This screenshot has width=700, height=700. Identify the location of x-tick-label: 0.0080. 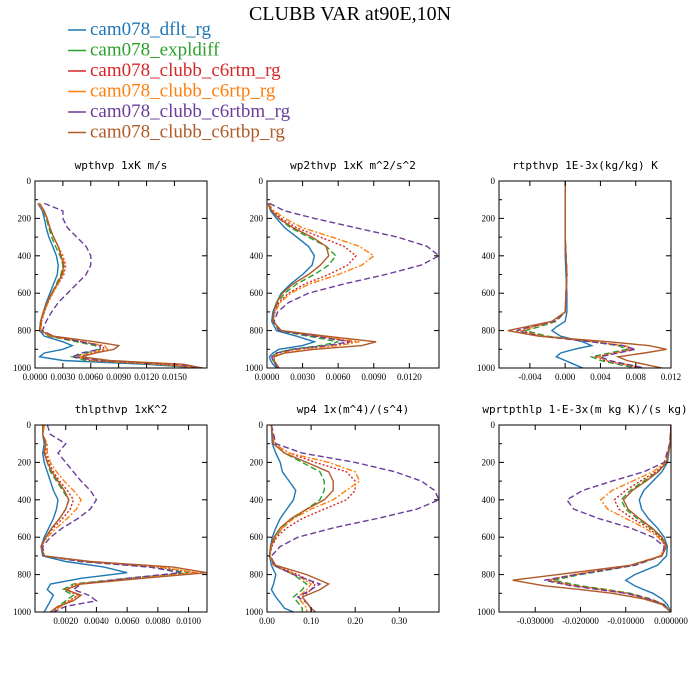
(157, 621).